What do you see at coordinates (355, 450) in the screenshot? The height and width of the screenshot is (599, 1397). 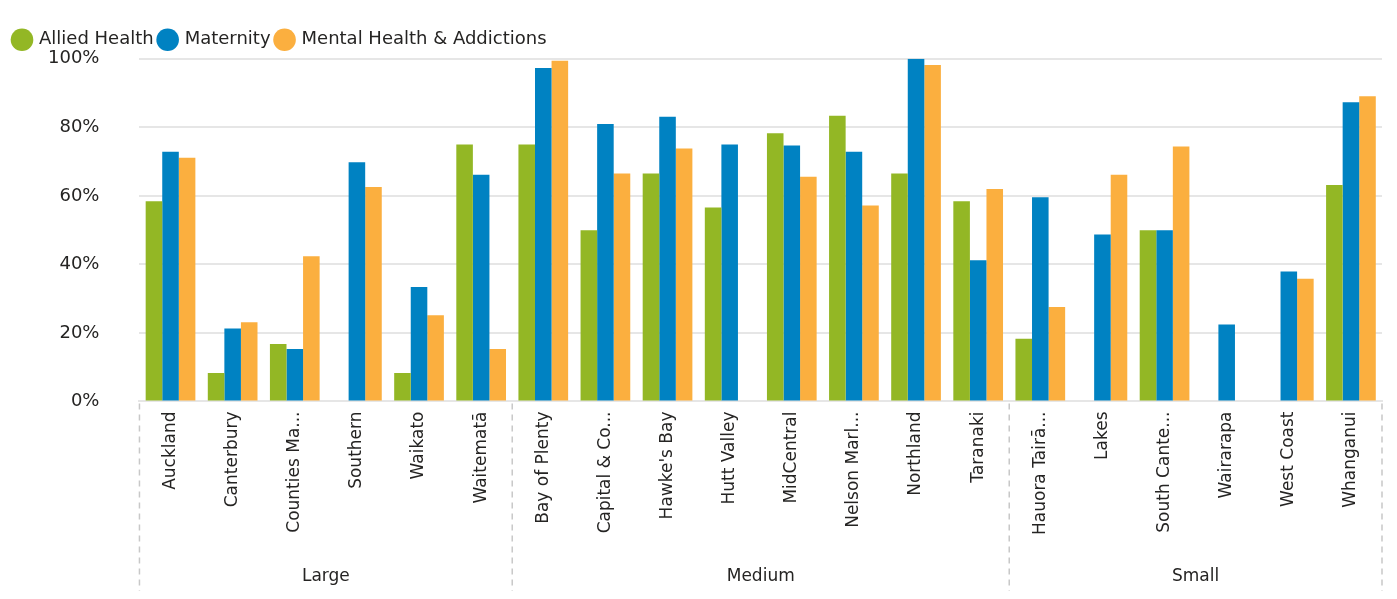 I see `x-tick-label: Southern` at bounding box center [355, 450].